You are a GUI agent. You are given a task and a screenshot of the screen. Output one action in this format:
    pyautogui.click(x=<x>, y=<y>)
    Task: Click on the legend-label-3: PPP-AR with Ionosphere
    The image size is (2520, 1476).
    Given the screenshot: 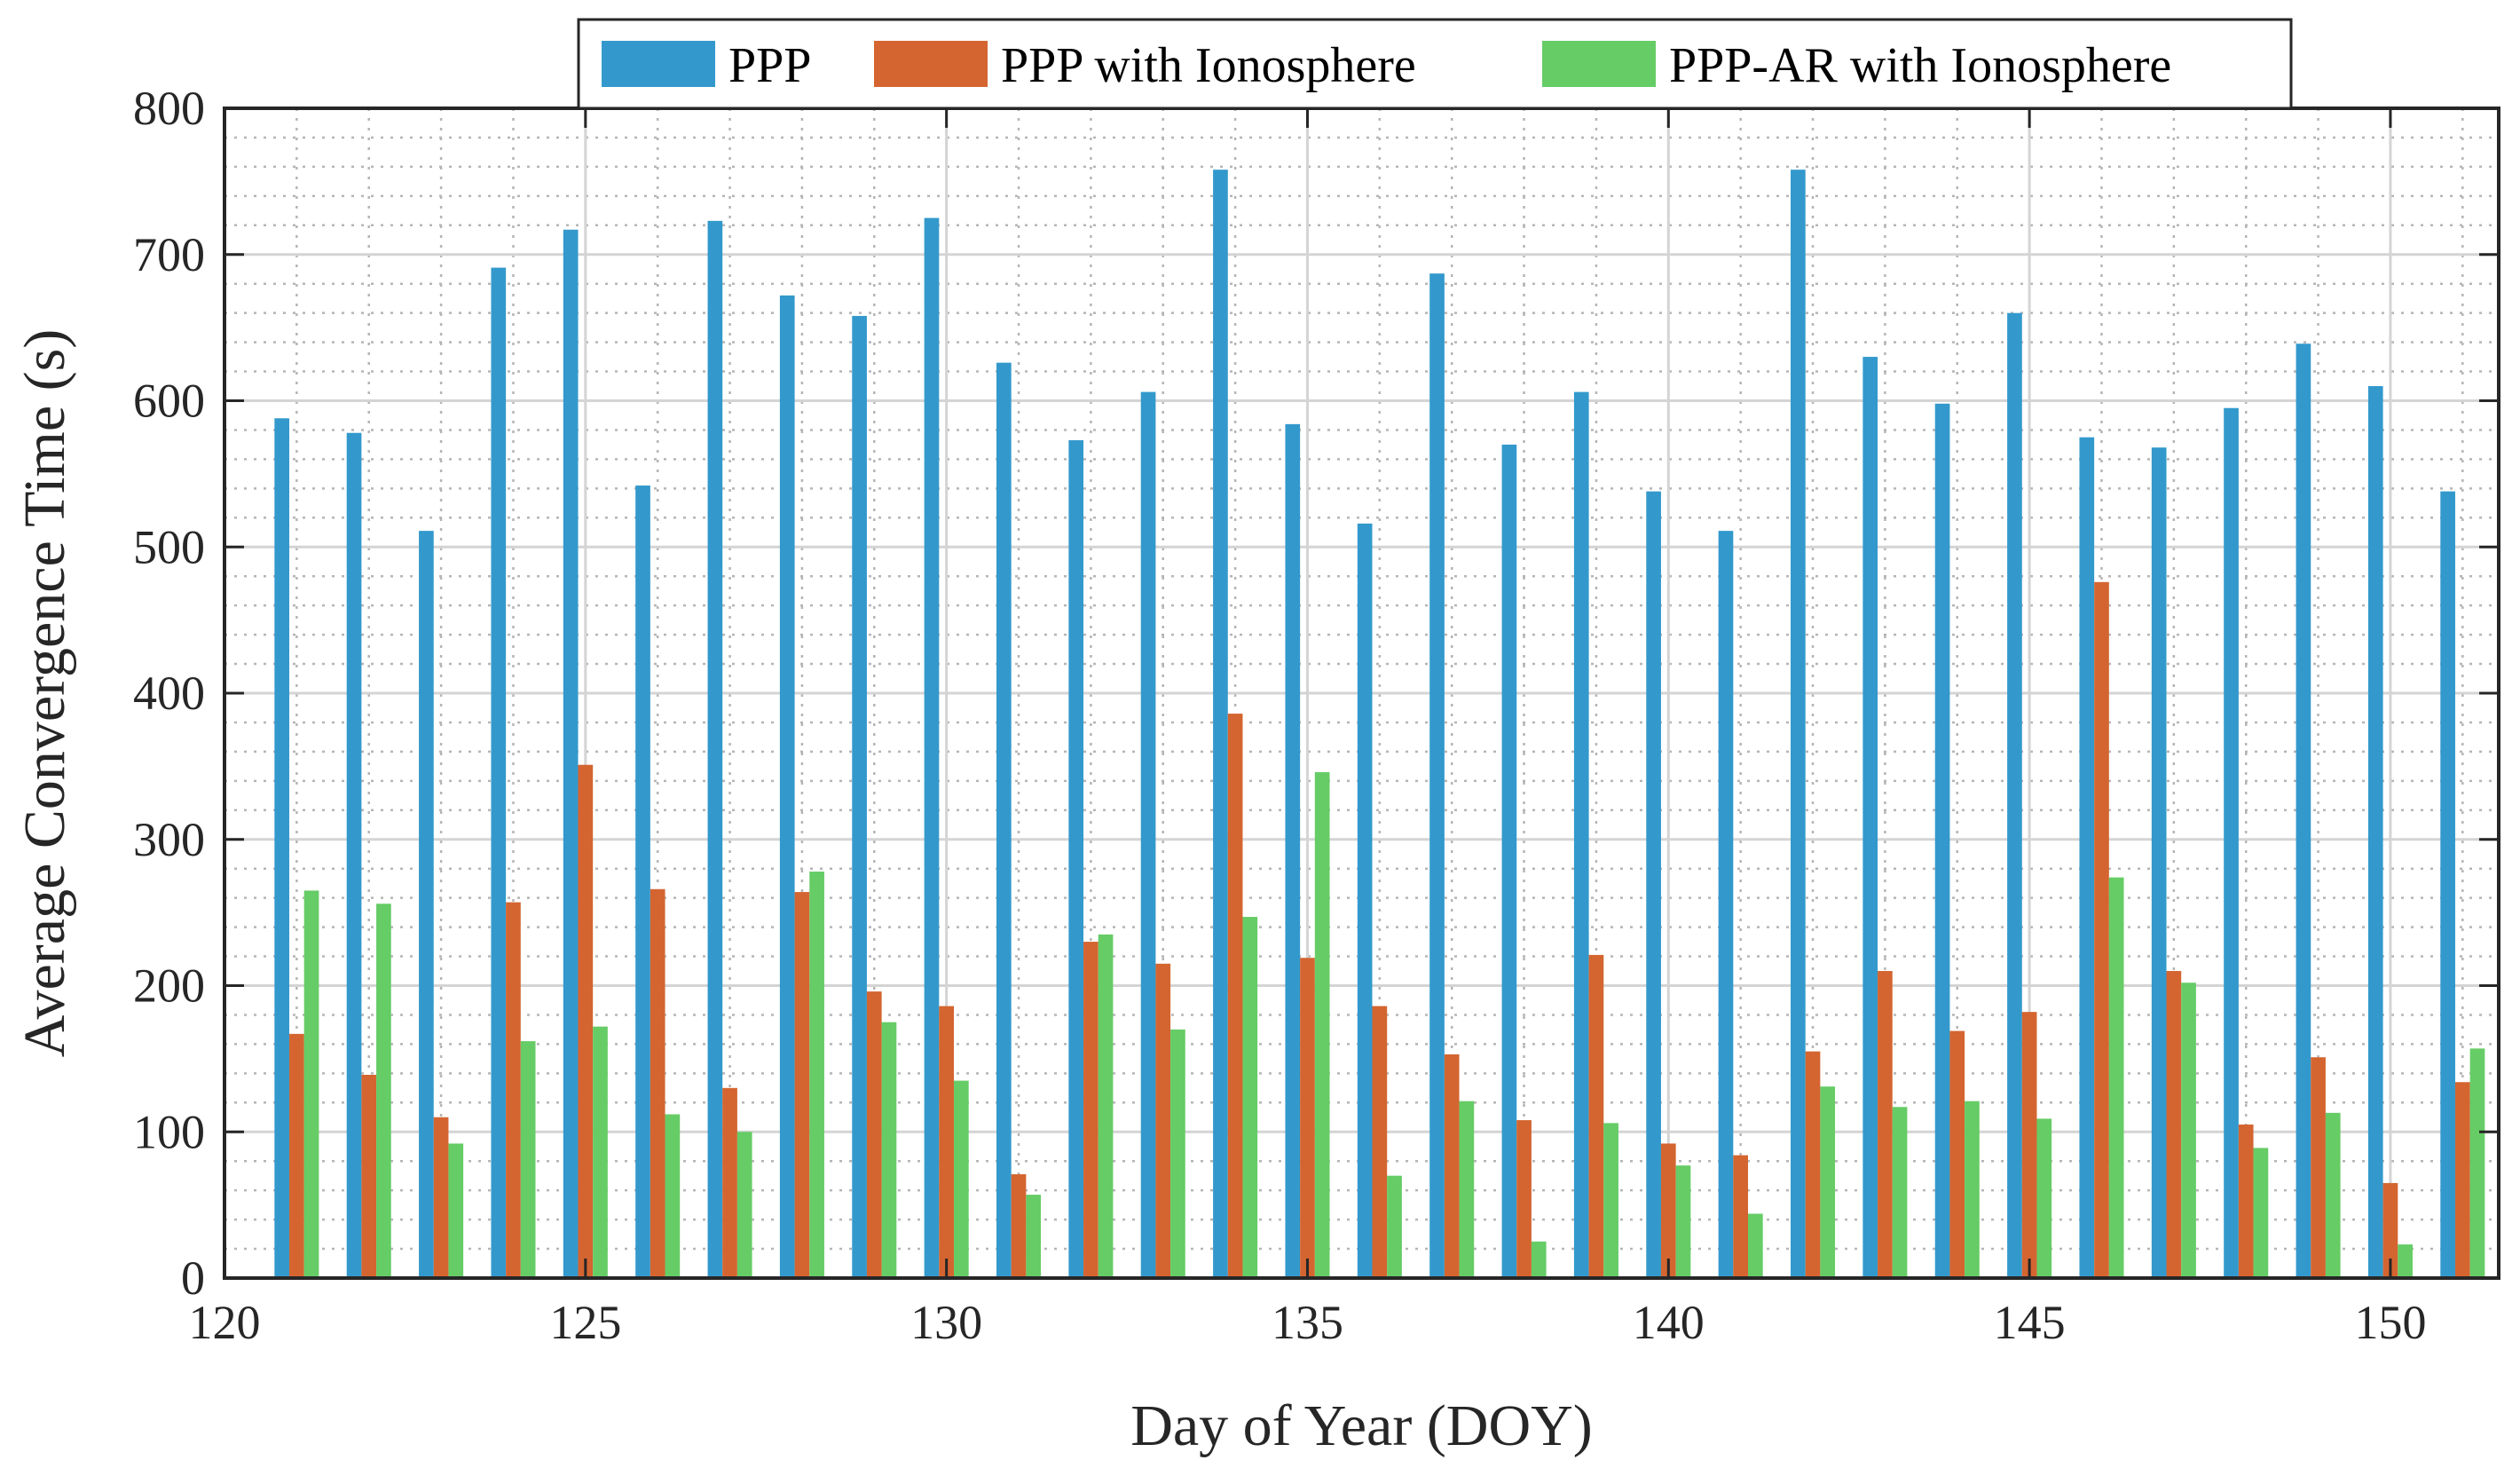 What is the action you would take?
    pyautogui.click(x=1920, y=65)
    